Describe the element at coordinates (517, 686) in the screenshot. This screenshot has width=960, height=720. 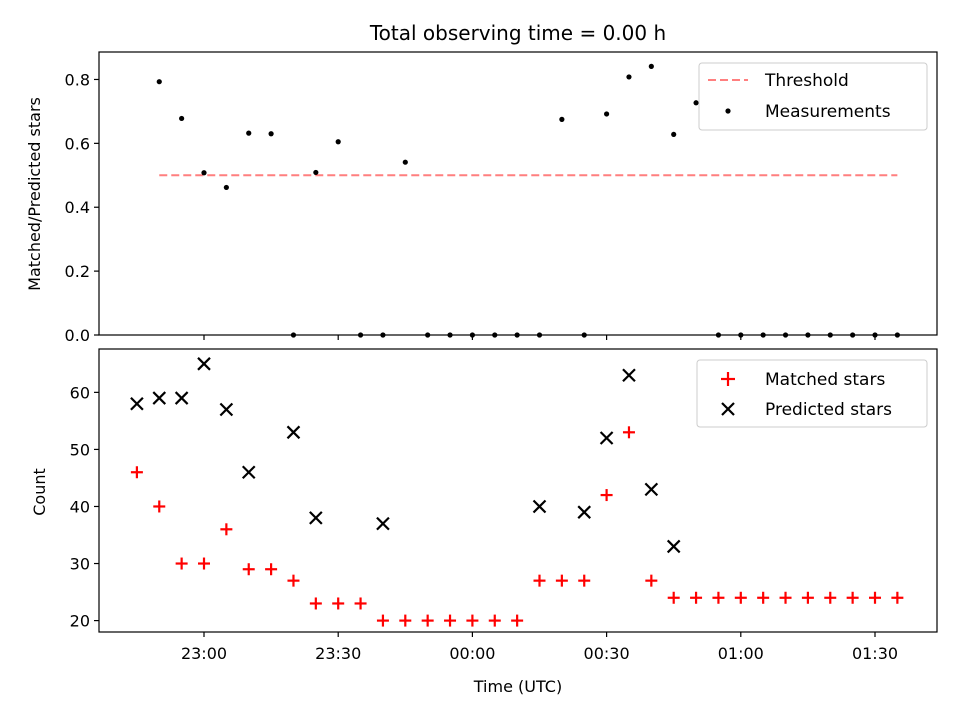
I see `bottom-xlabel: Time (UTC)` at that location.